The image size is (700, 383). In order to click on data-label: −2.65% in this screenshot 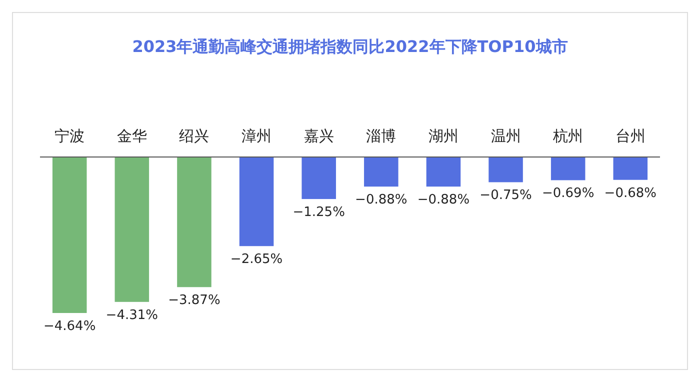, I will do `click(256, 260)`.